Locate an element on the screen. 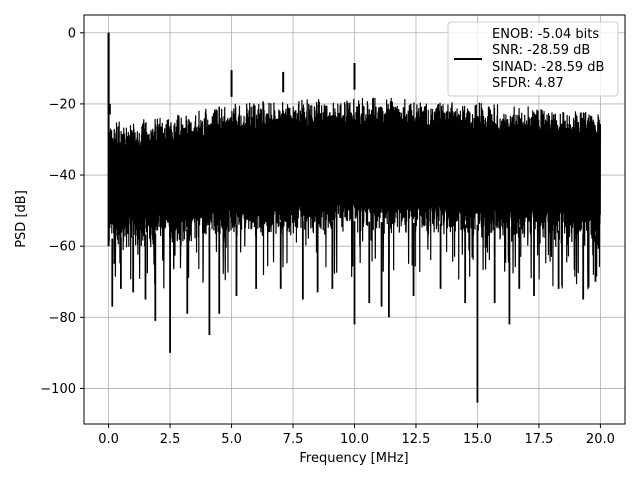 The height and width of the screenshot is (480, 640). x-tick-label: 0.0 is located at coordinates (108, 439).